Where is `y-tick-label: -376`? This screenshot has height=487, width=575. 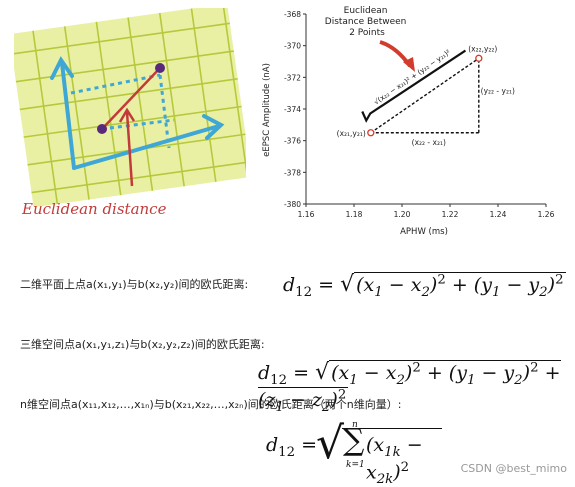 y-tick-label: -376 is located at coordinates (292, 141).